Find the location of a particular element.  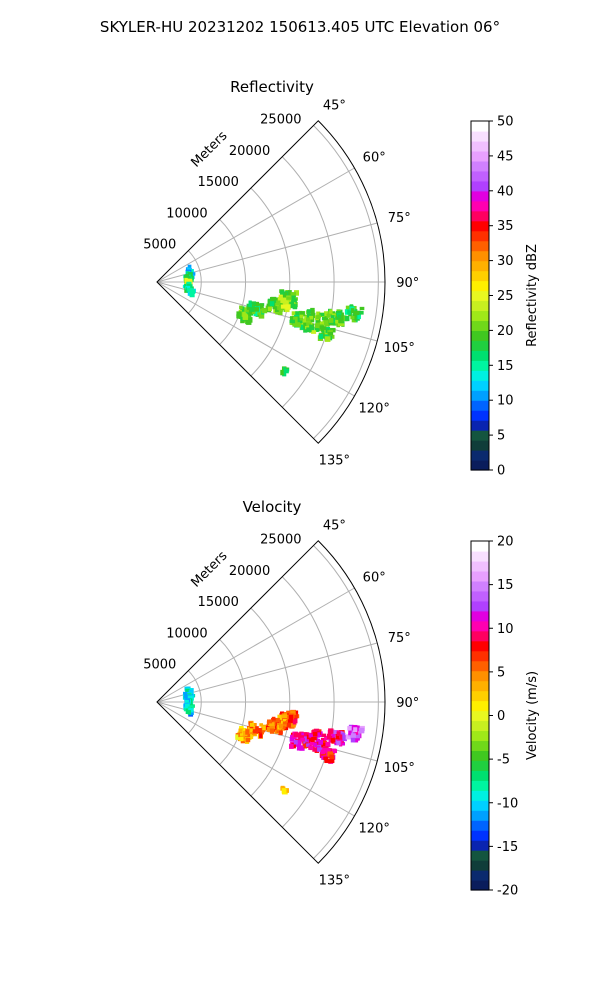

echo-field is located at coordinates (273, 740).